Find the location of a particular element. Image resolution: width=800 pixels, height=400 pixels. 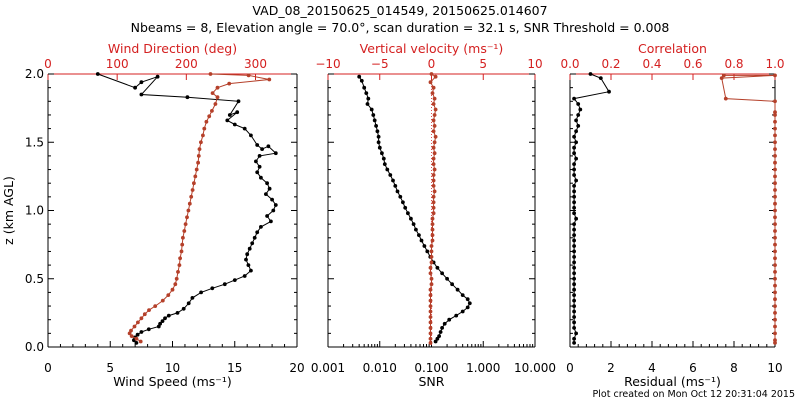

bottom-tick-label: 6 is located at coordinates (693, 368).